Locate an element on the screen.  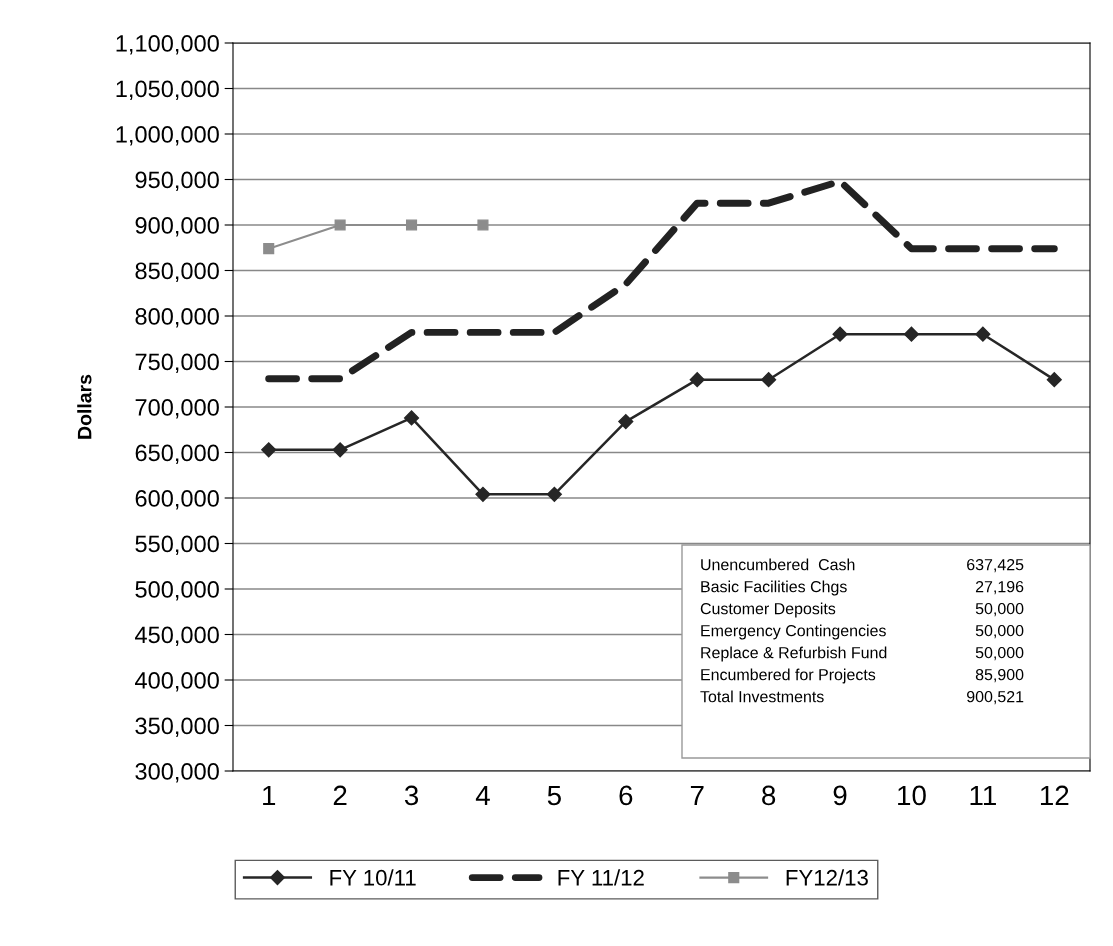
x-tick-label: 2 is located at coordinates (340, 795).